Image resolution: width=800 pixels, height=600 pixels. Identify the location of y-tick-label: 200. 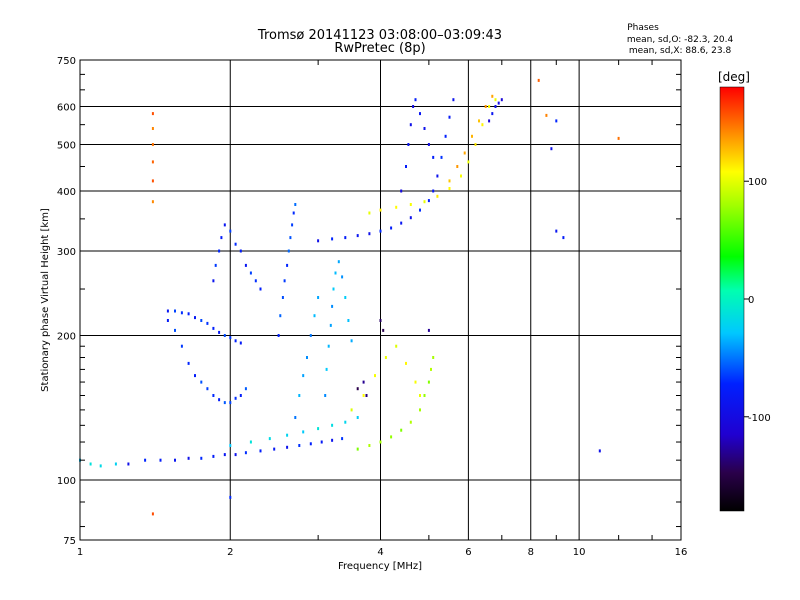
(66, 337).